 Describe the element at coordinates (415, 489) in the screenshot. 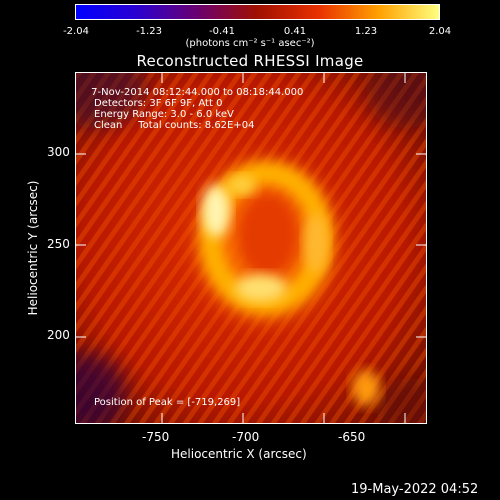

I see `generation-date: 19-May-2022 04:52` at that location.